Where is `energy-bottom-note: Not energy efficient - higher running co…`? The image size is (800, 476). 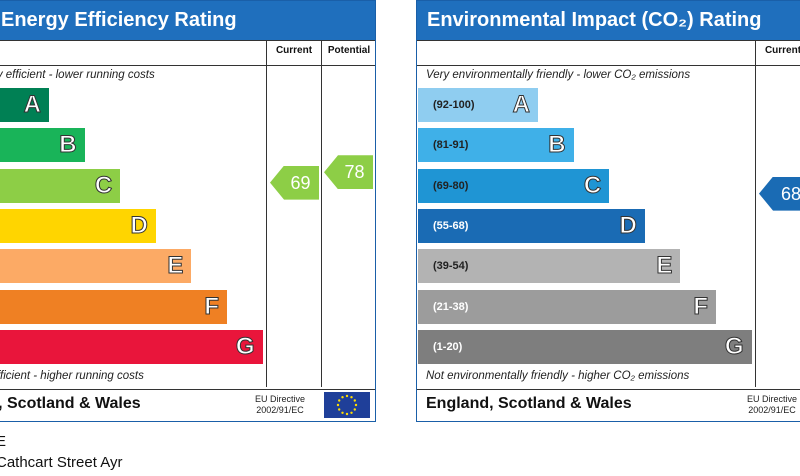 energy-bottom-note: Not energy efficient - higher running co… is located at coordinates (72, 376).